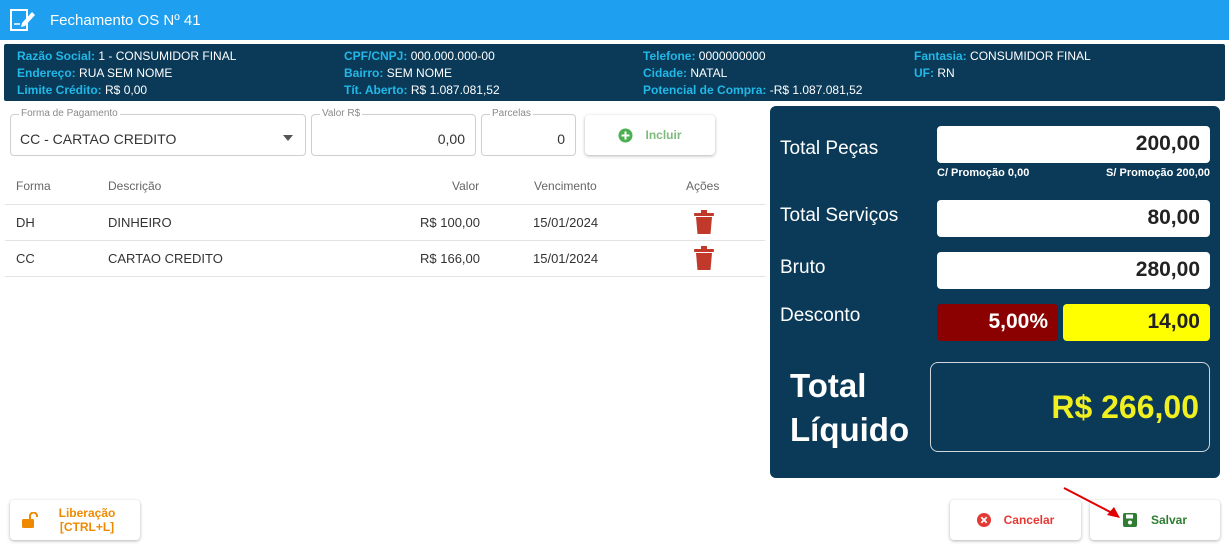 This screenshot has height=545, width=1229. I want to click on limite-credito: Limite Crédito: R$ 0,00, so click(82, 90).